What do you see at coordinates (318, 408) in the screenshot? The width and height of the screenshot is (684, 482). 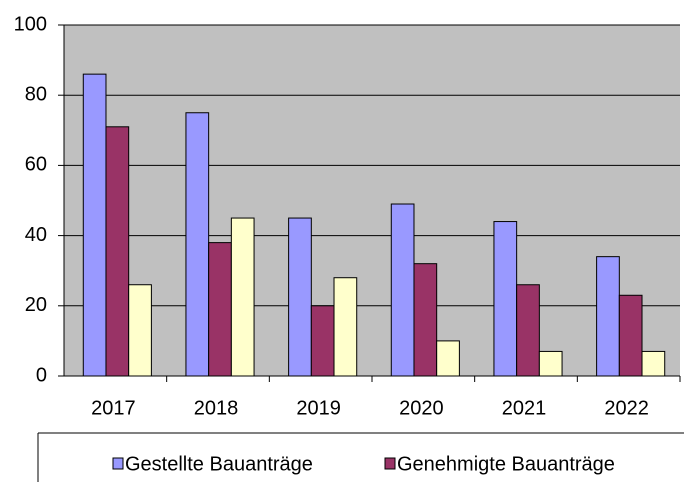 I see `x-tick-label: 2019` at bounding box center [318, 408].